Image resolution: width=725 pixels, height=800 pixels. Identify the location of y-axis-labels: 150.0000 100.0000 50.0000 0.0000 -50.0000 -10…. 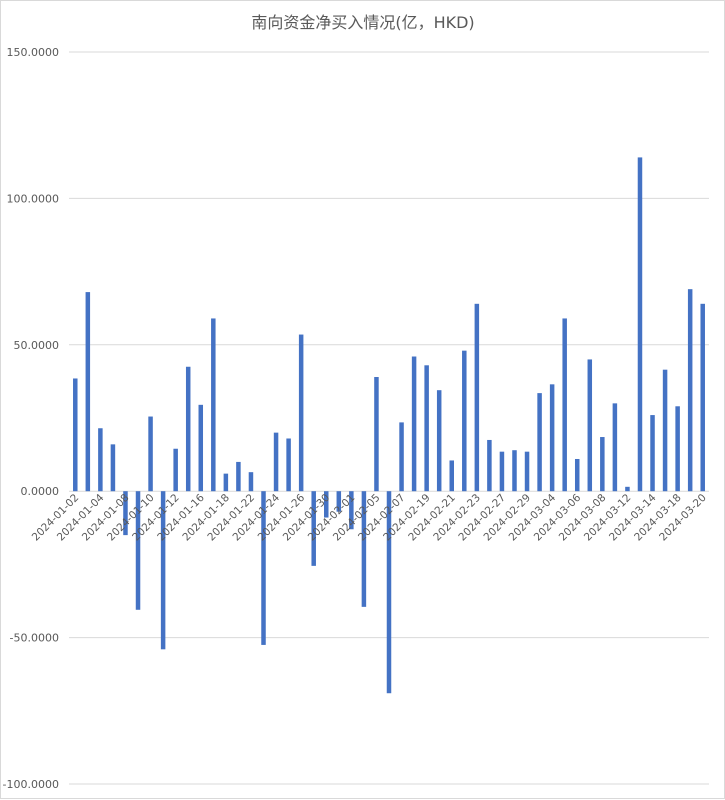
(31, 418).